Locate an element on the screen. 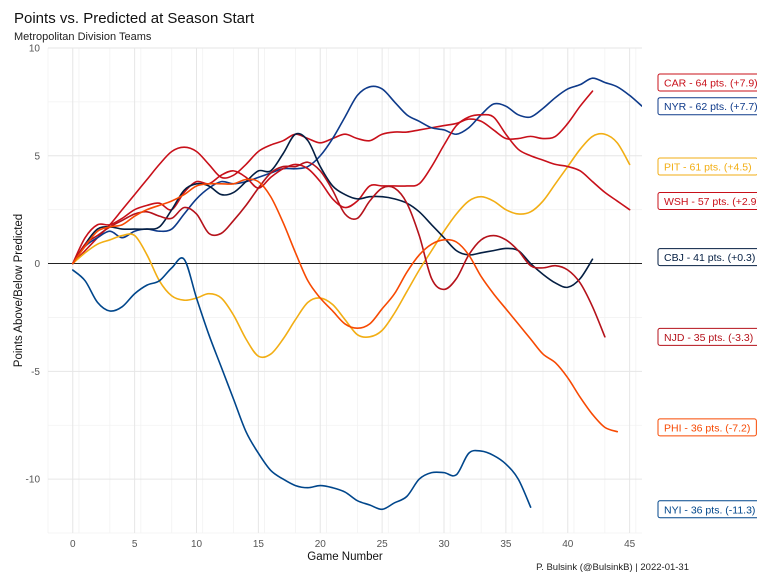 Image resolution: width=757 pixels, height=585 pixels. end-label: PHI - 36 pts. (-7.2) is located at coordinates (707, 427).